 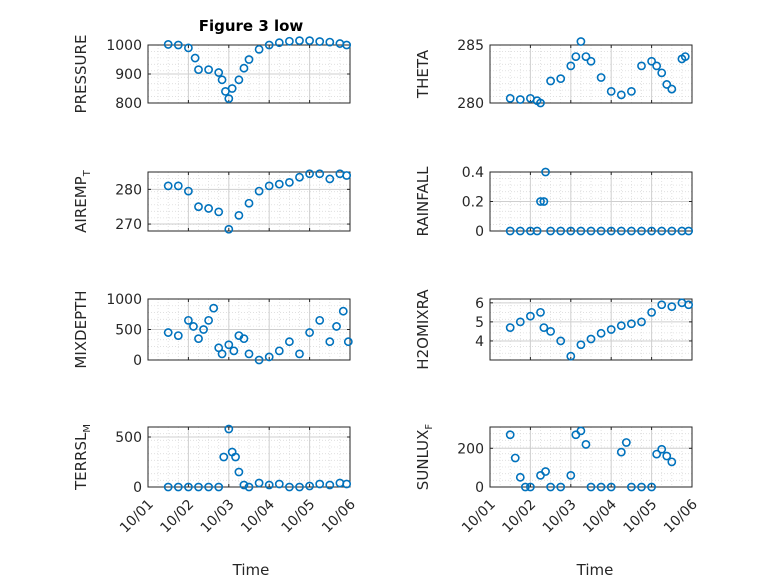 What do you see at coordinates (81, 329) in the screenshot?
I see `y-axis-label: MIXDEPTH` at bounding box center [81, 329].